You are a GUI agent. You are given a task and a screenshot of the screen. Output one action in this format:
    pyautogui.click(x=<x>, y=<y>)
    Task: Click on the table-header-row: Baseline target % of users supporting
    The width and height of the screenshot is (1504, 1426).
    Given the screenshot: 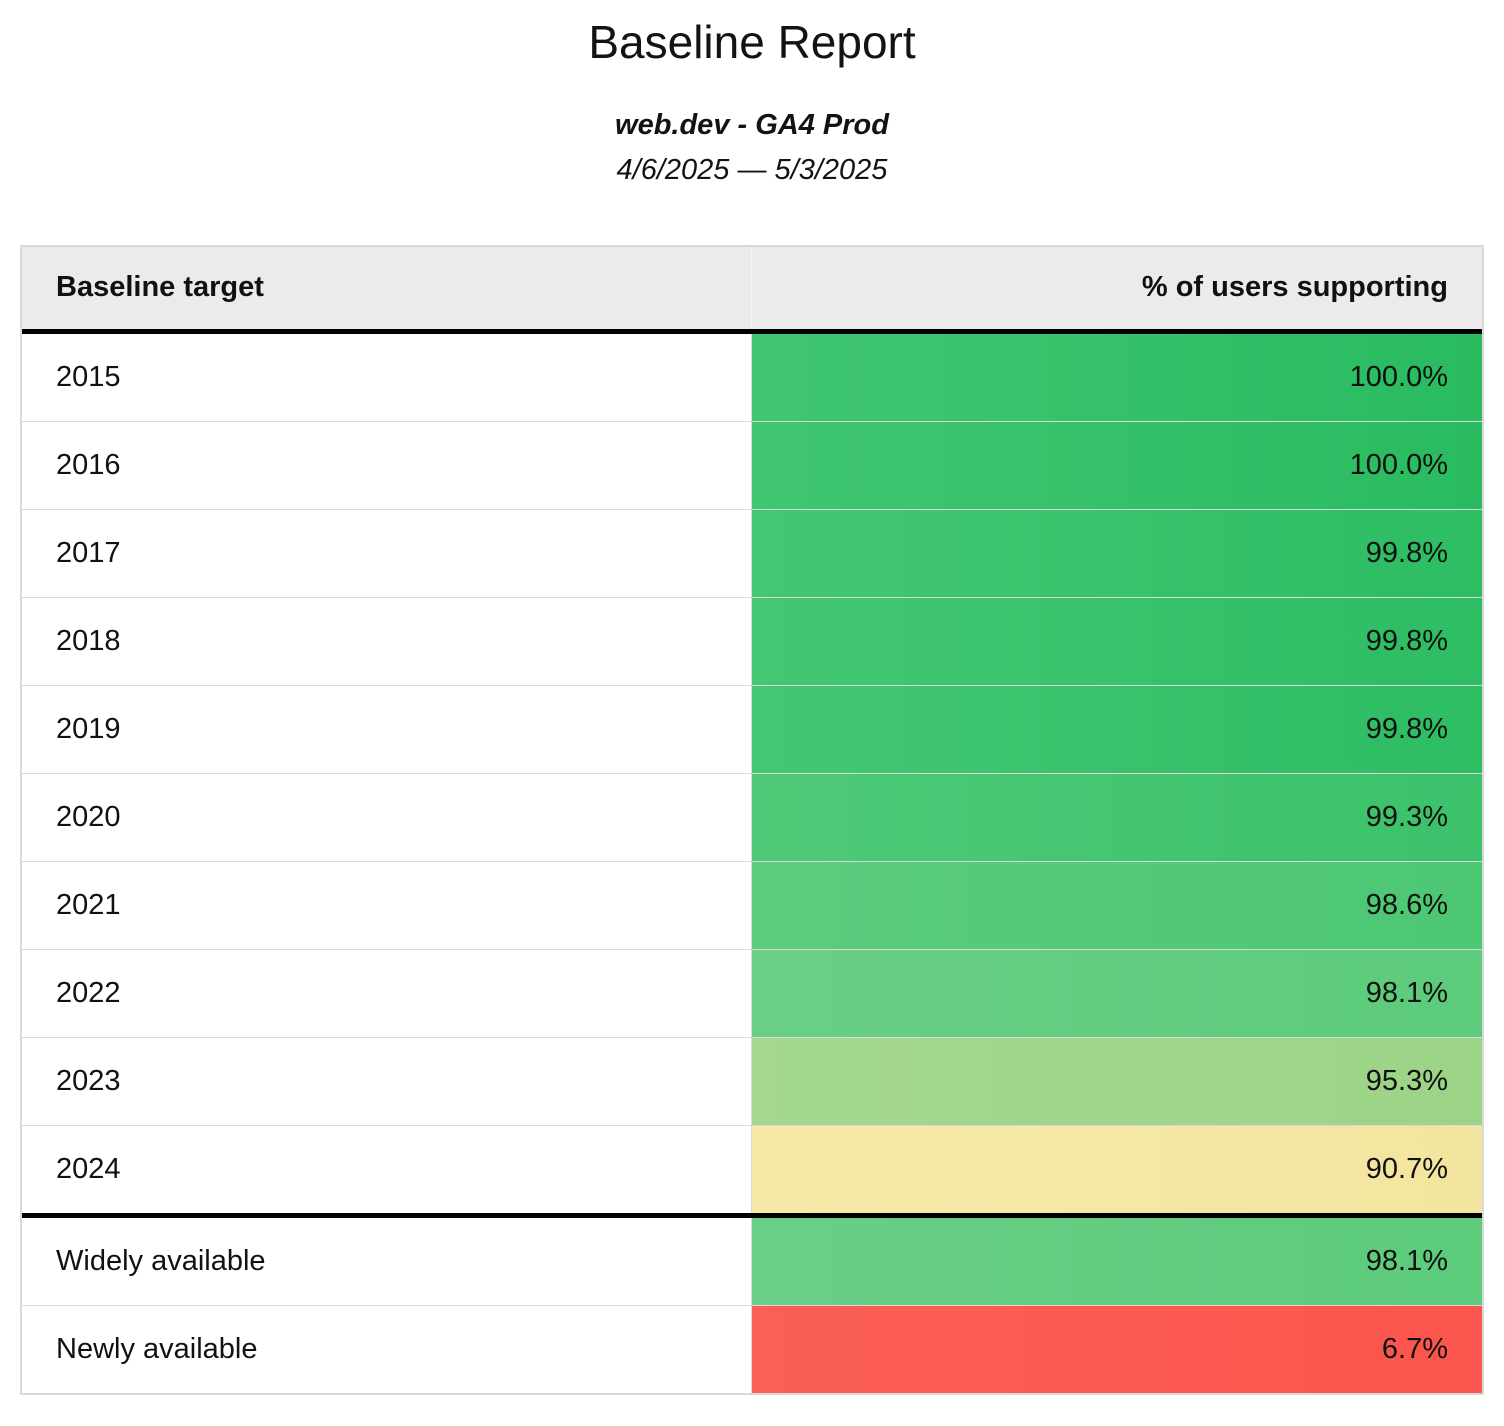 What is the action you would take?
    pyautogui.click(x=752, y=290)
    